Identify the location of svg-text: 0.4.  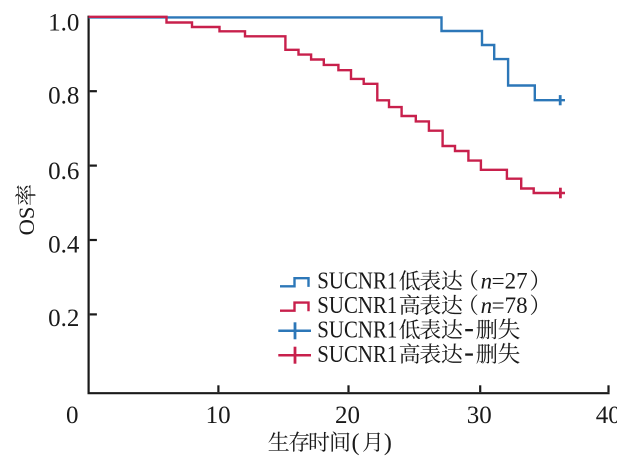
(64, 244).